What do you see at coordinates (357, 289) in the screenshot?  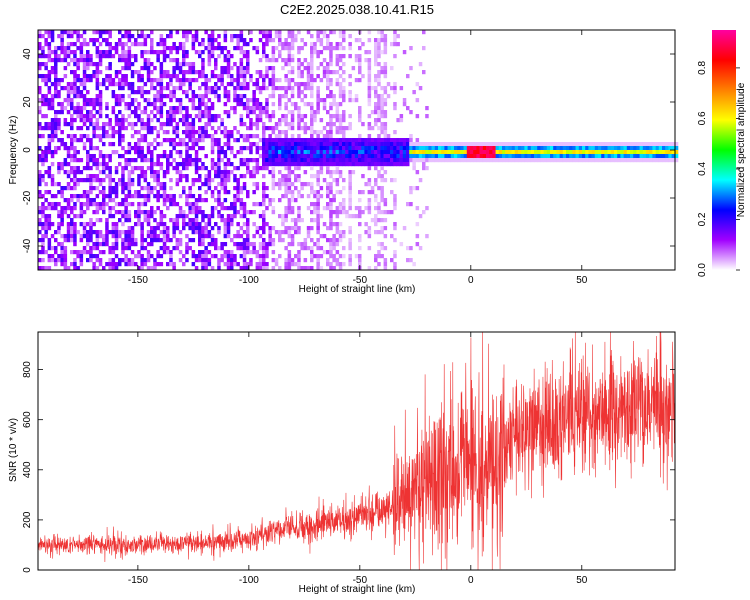 I see `spectrogram-x-label: Height of straight line (km)` at bounding box center [357, 289].